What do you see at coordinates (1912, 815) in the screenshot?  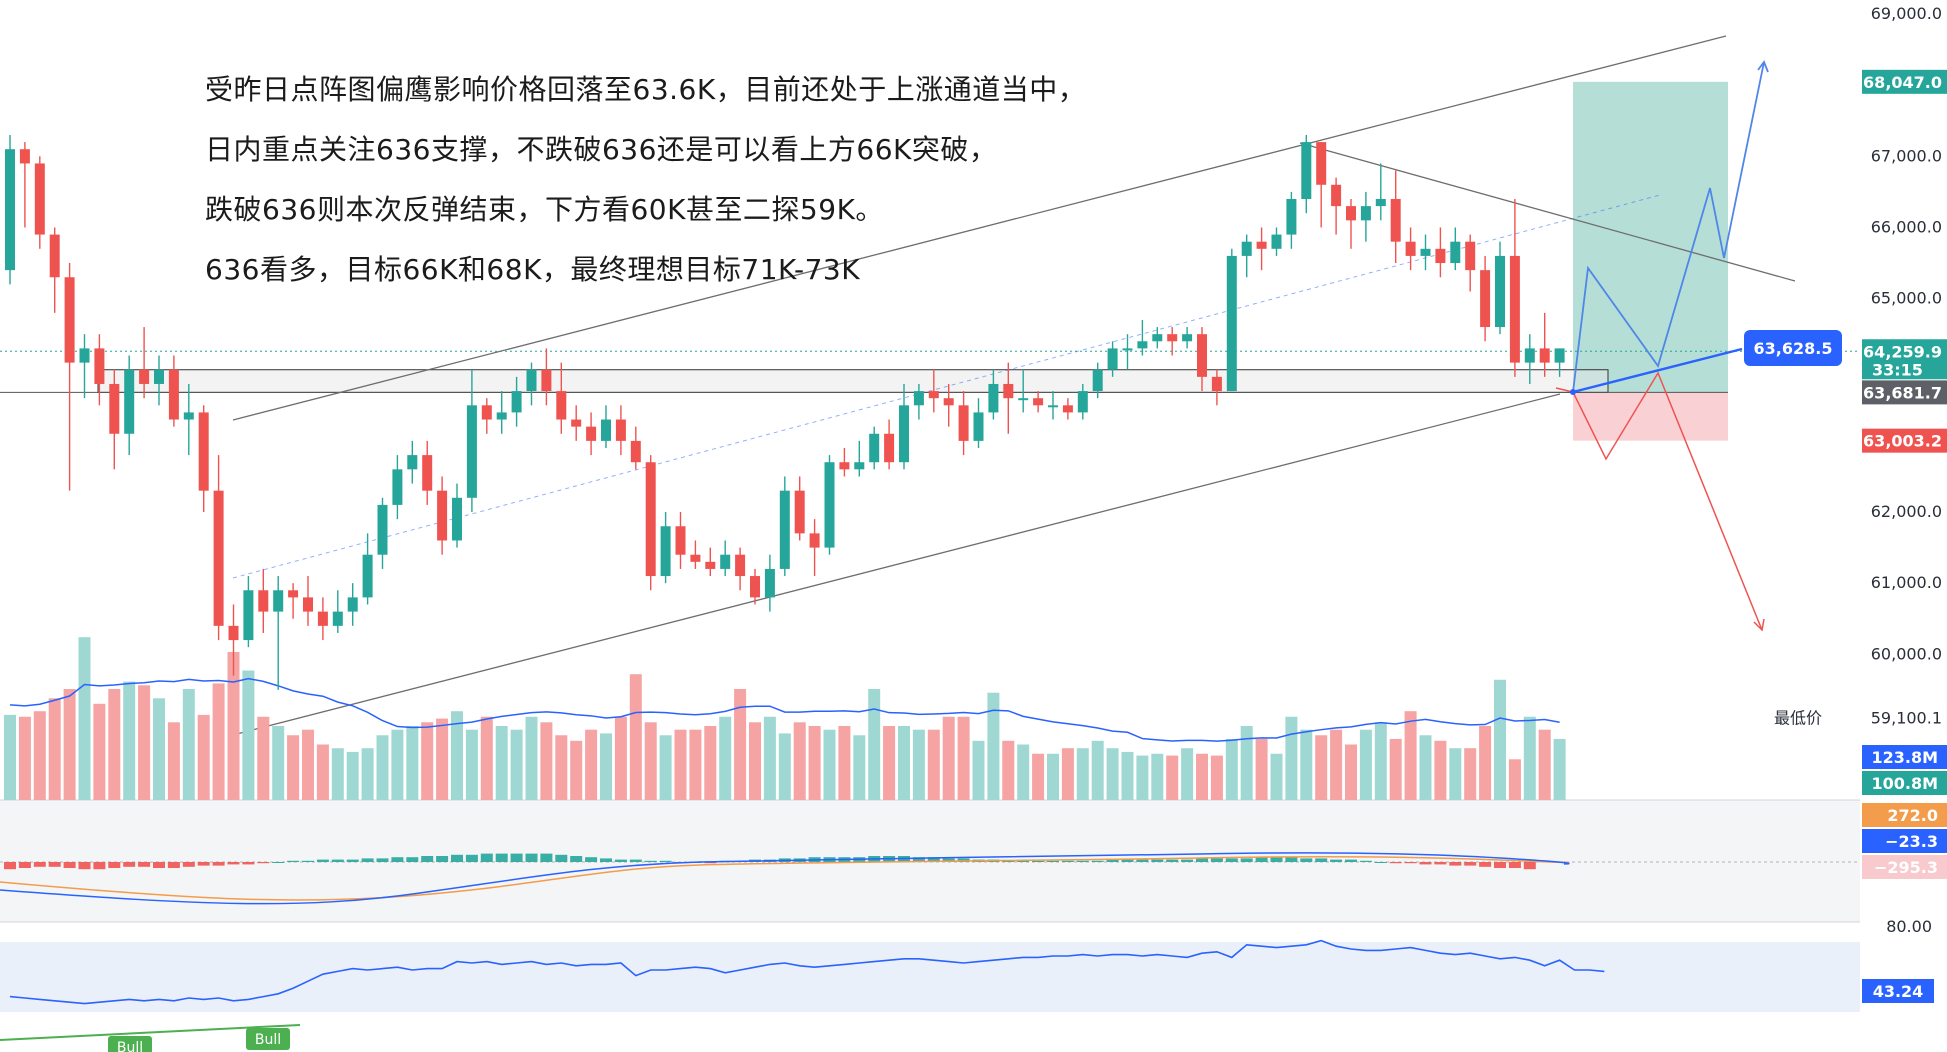 I see `macd-tag-label: 272.0` at bounding box center [1912, 815].